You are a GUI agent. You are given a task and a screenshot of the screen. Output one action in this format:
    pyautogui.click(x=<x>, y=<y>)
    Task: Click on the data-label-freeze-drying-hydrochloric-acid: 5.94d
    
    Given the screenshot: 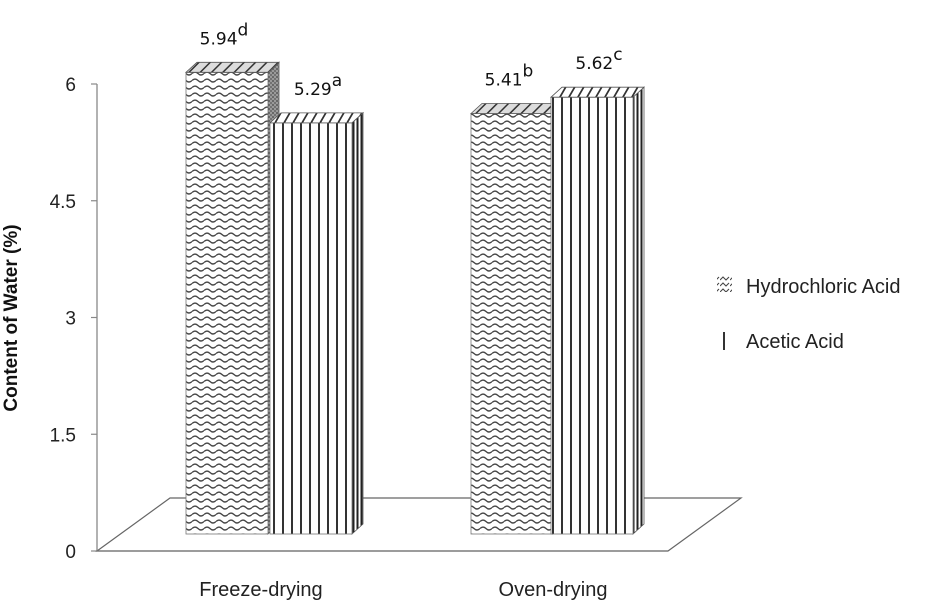 What is the action you would take?
    pyautogui.click(x=224, y=34)
    